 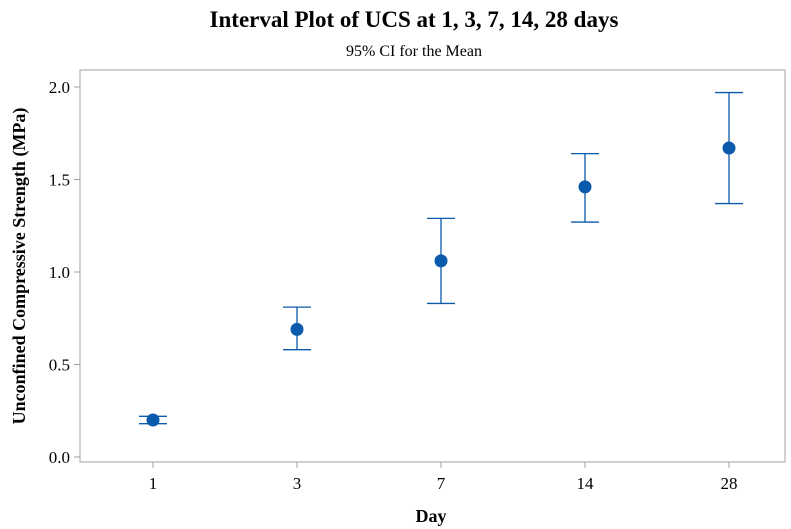 What do you see at coordinates (729, 483) in the screenshot?
I see `x-tick-label: 28` at bounding box center [729, 483].